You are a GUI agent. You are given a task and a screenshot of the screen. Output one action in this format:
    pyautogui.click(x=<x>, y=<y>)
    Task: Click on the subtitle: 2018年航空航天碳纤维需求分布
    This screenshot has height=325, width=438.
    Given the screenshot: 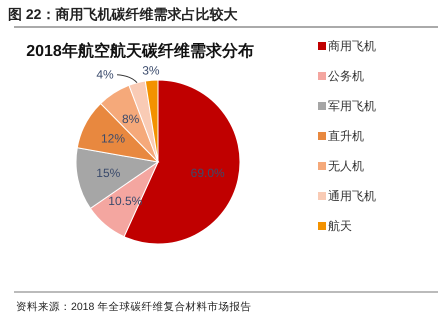 What is the action you would take?
    pyautogui.click(x=140, y=51)
    